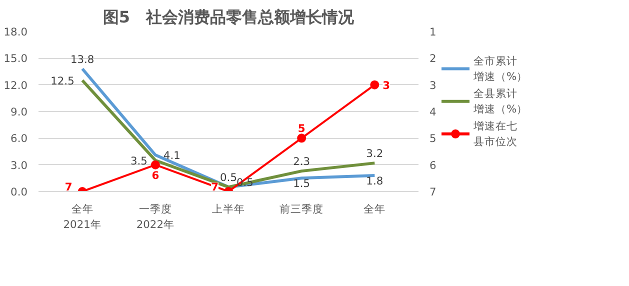  Describe the element at coordinates (19, 192) in the screenshot. I see `y-tick-label: 0.0` at that location.